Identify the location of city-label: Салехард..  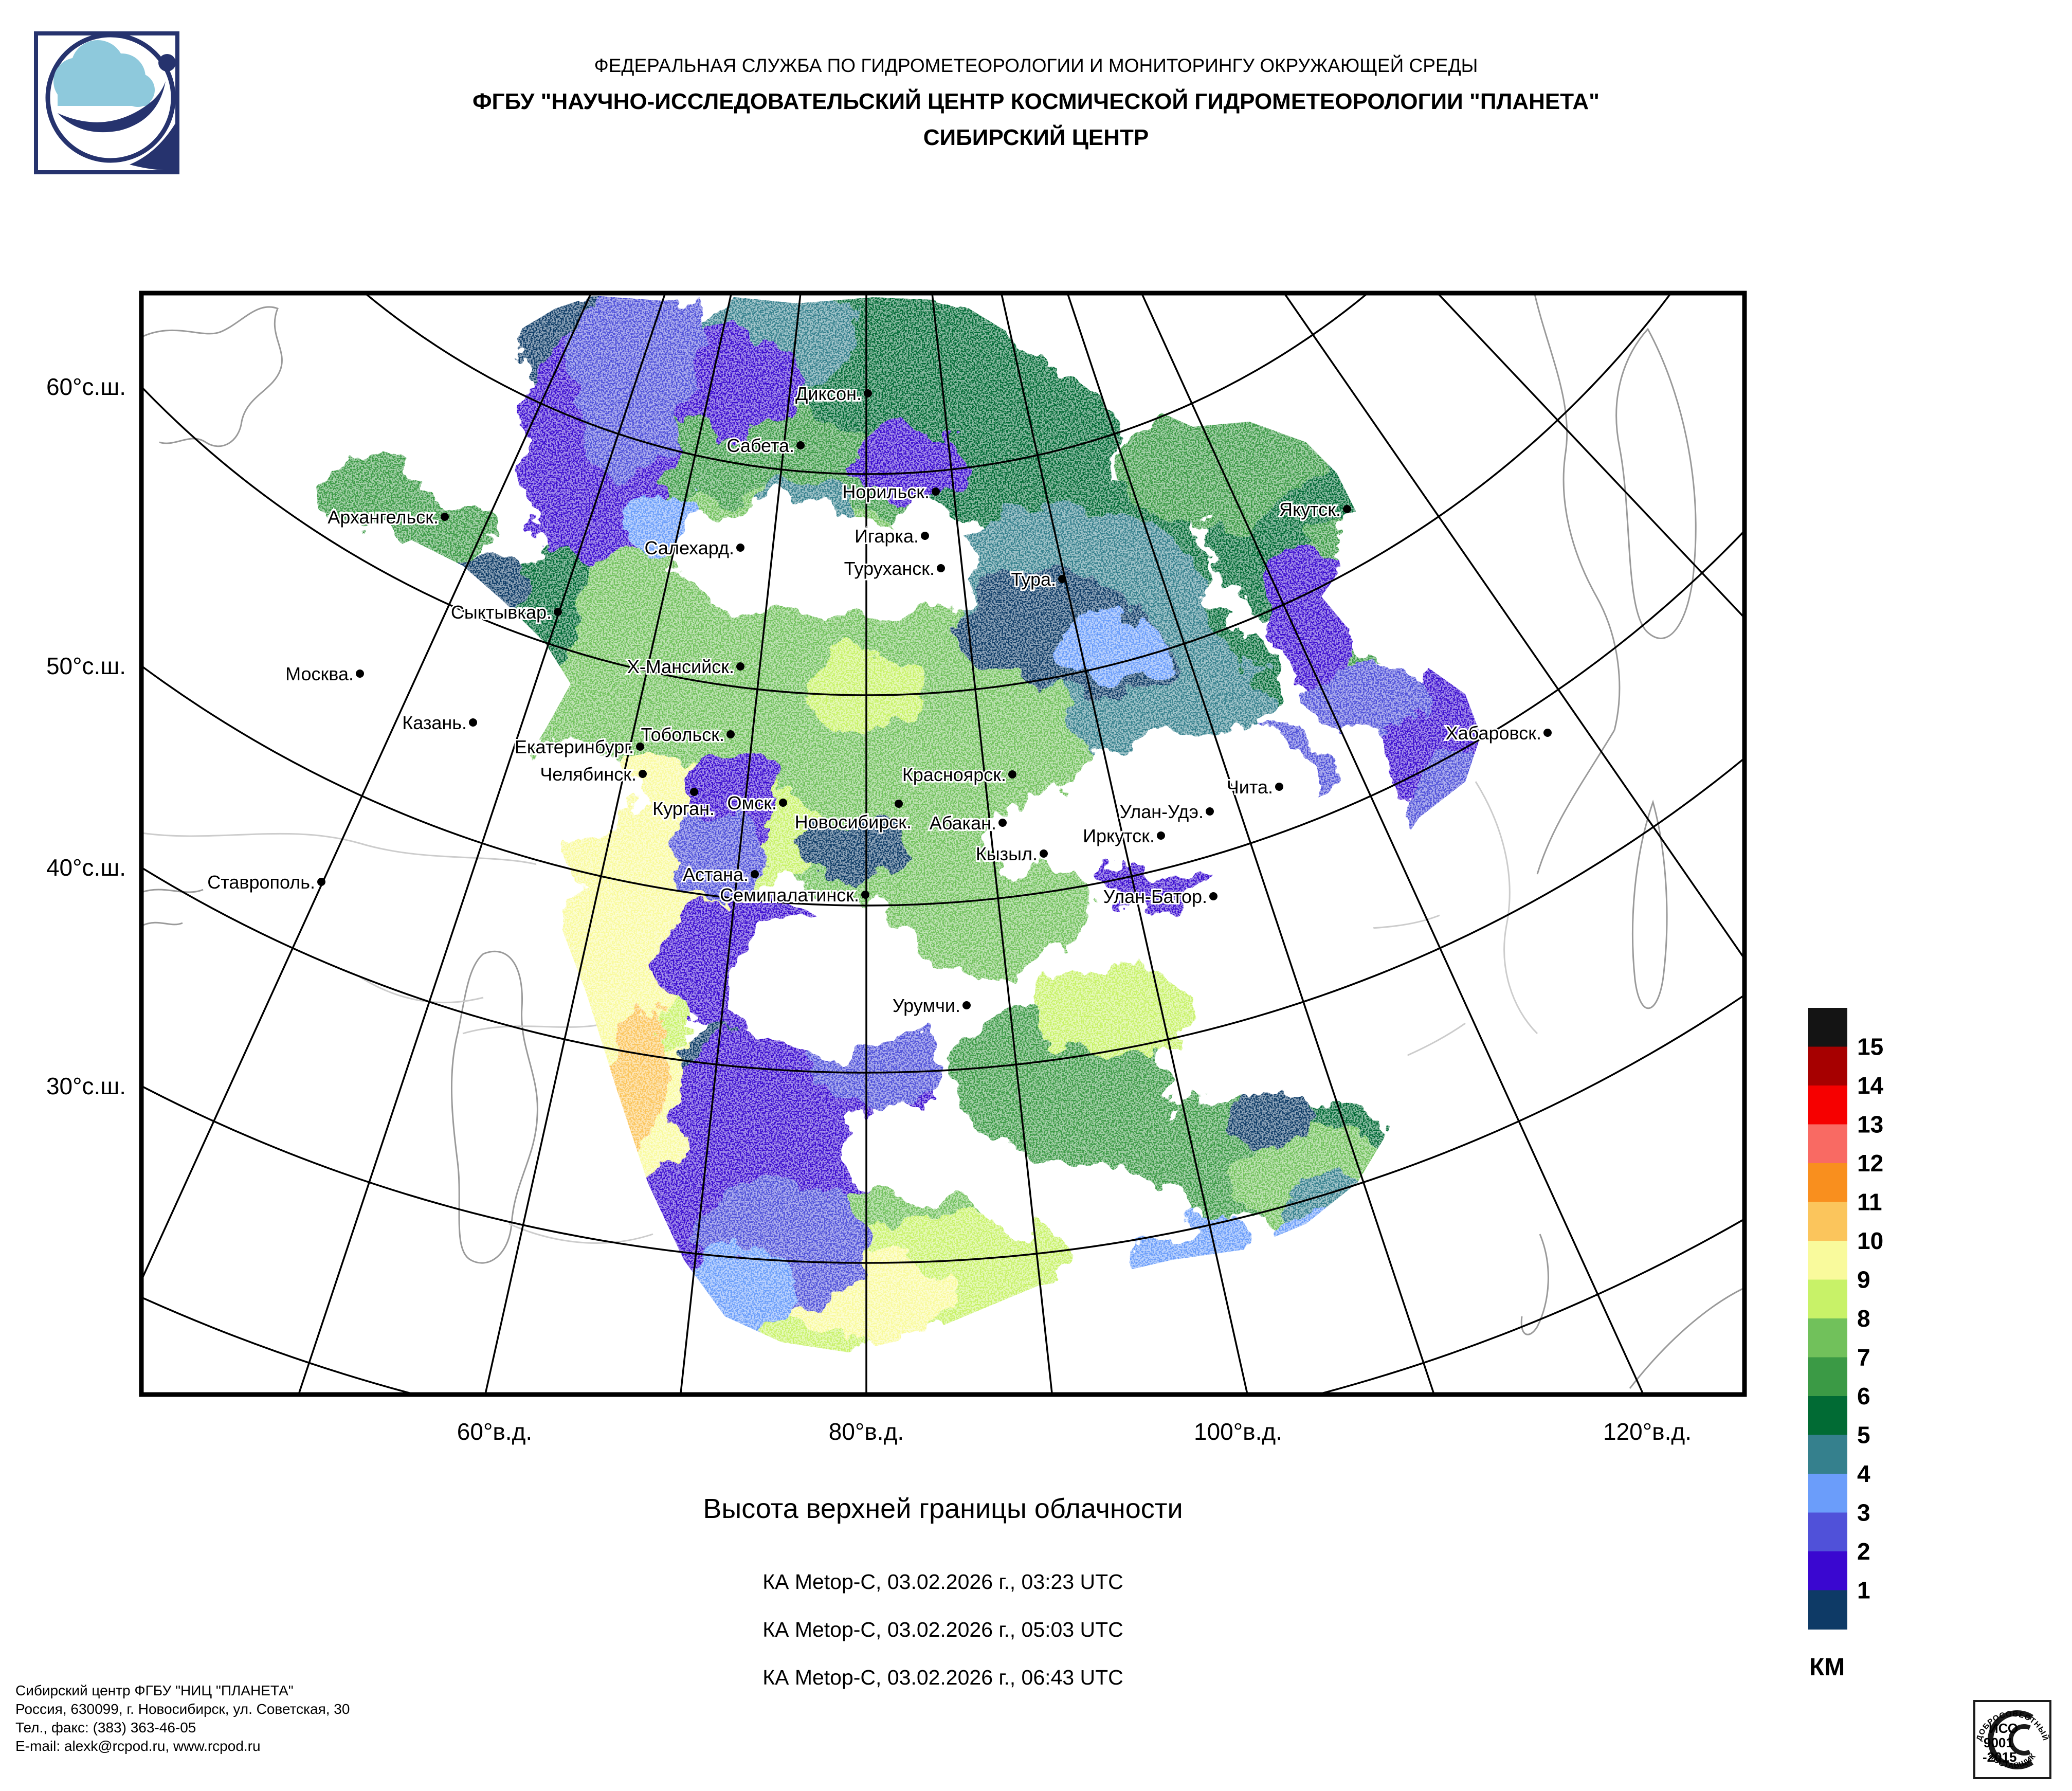
(689, 547).